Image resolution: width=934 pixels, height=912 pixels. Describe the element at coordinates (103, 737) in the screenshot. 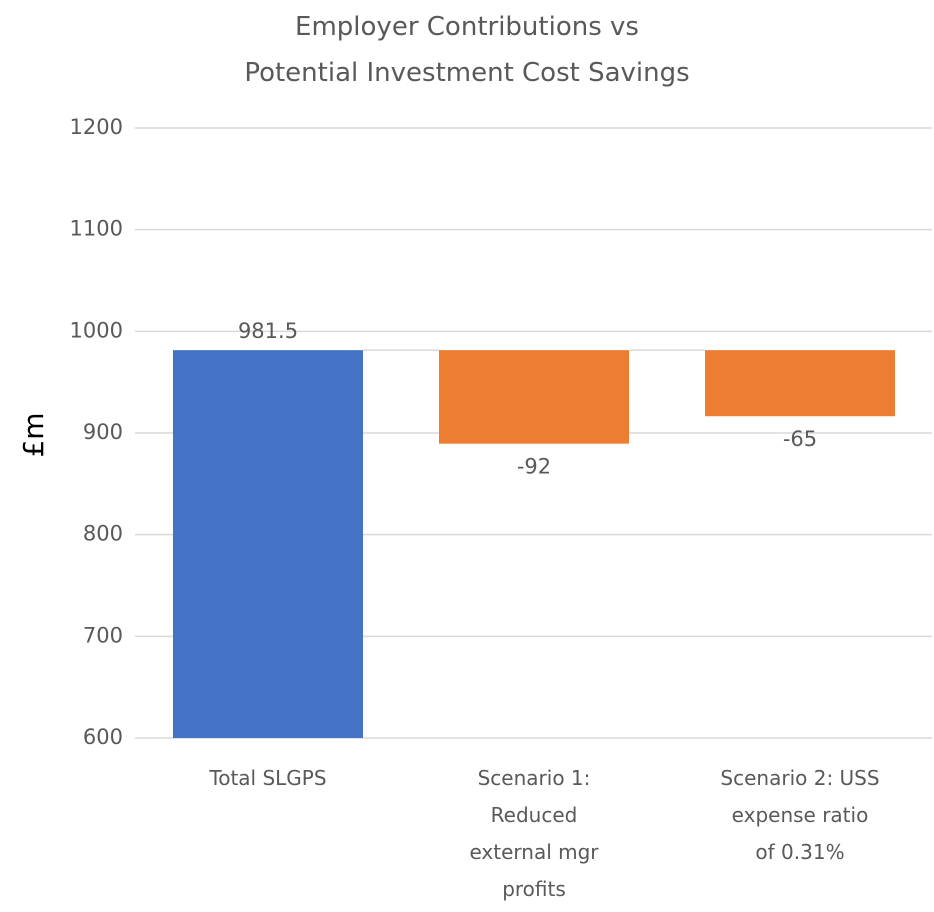

I see `y-tick-label: 600` at that location.